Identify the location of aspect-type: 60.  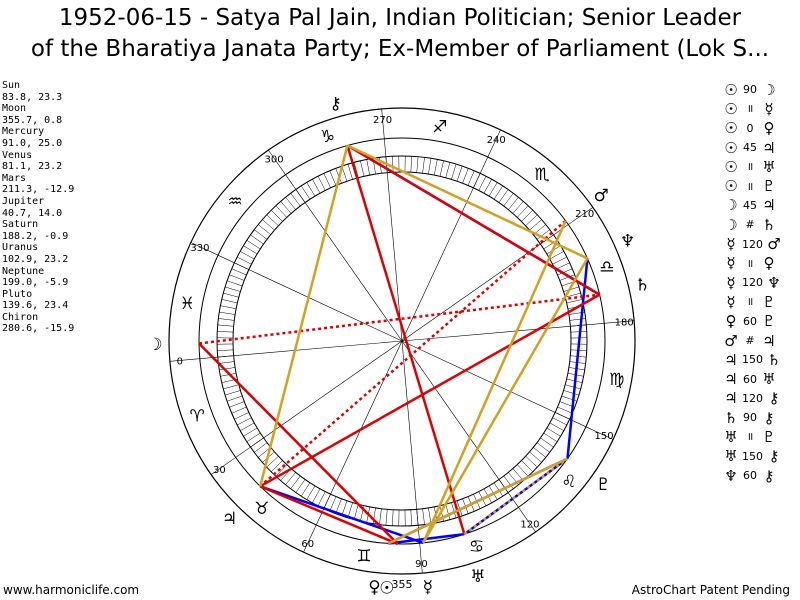
(750, 379).